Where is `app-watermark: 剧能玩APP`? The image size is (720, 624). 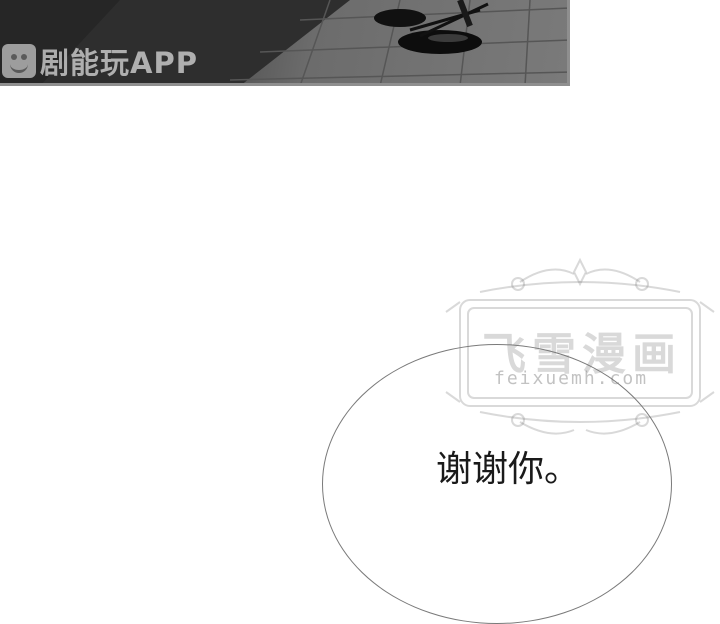 app-watermark: 剧能玩APP is located at coordinates (100, 61).